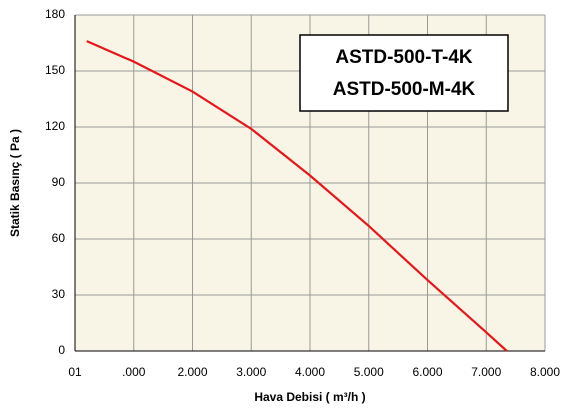 This screenshot has height=419, width=561. What do you see at coordinates (404, 57) in the screenshot?
I see `annotation: ASTD-500-T-4K` at bounding box center [404, 57].